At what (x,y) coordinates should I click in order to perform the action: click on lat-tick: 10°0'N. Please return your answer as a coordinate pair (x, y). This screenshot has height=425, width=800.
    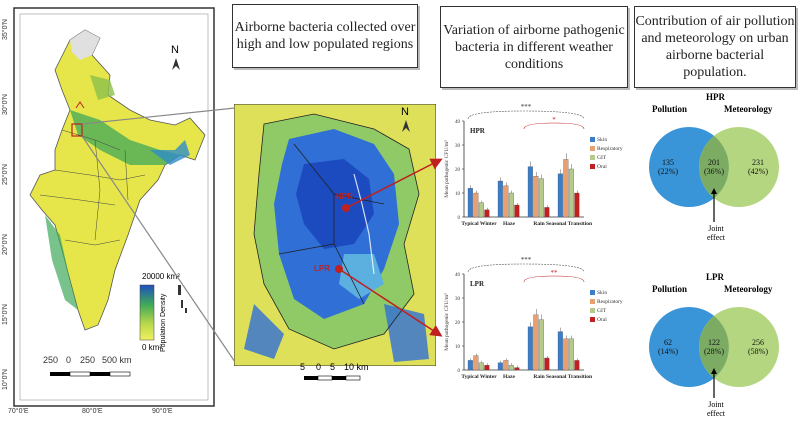
    Looking at the image, I should click on (5, 379).